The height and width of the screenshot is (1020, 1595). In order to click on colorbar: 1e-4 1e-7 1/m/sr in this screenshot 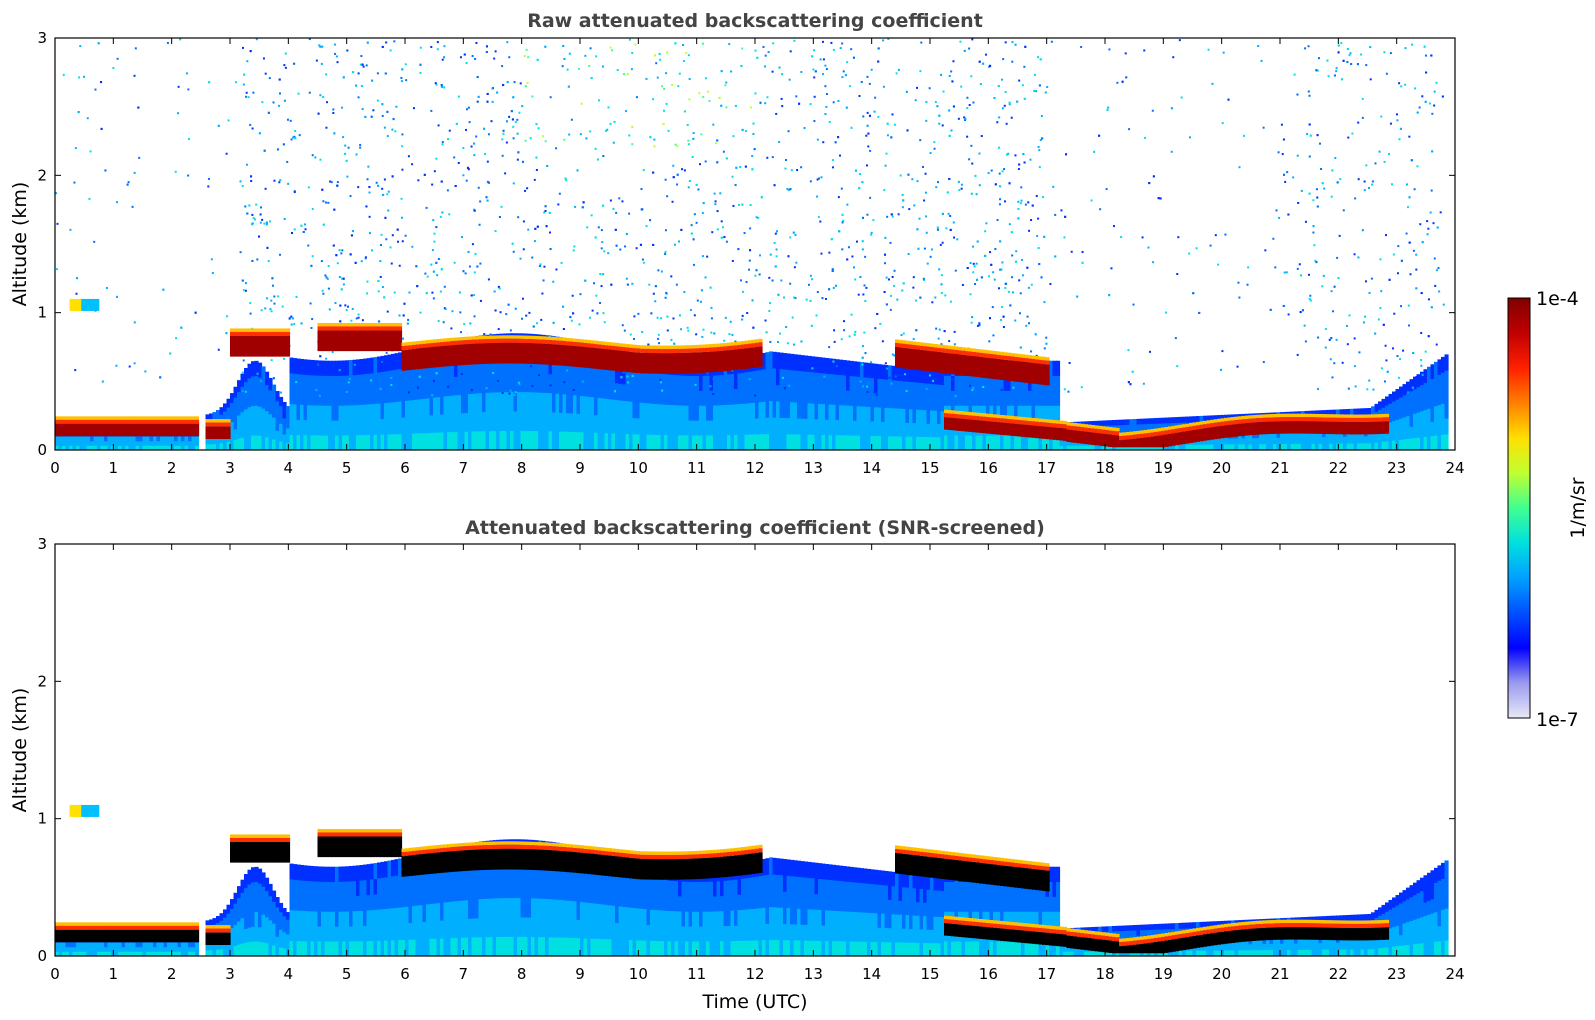, I will do `click(1548, 509)`.